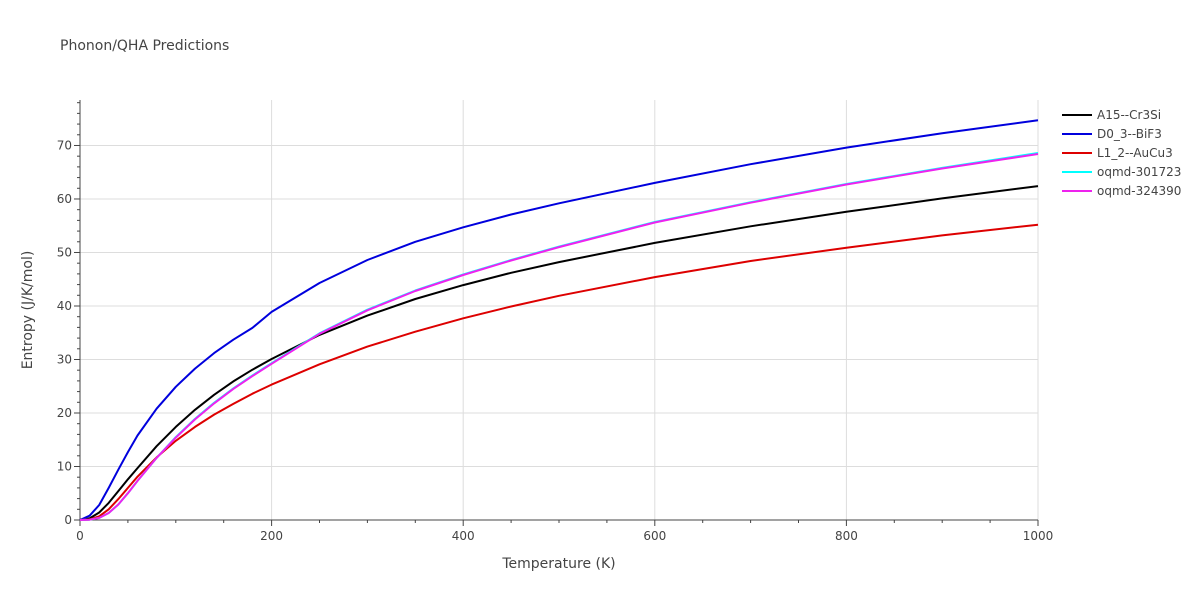 The height and width of the screenshot is (604, 1200). What do you see at coordinates (28, 310) in the screenshot?
I see `y-axis-label: Entropy (J/K/mol)` at bounding box center [28, 310].